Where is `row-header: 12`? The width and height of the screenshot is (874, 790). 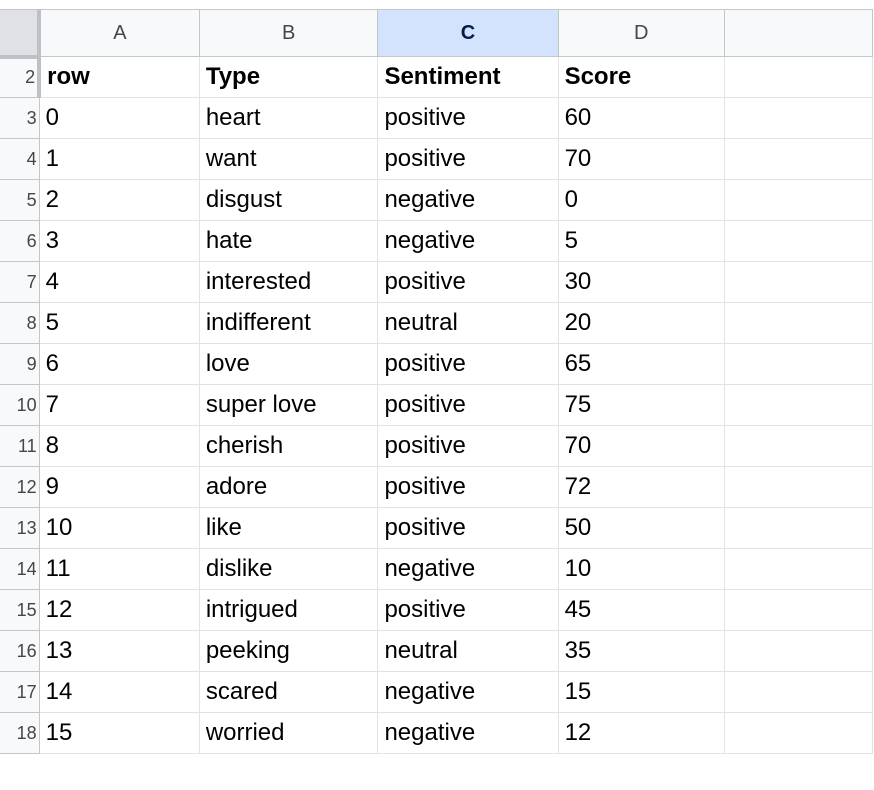 row-header: 12 is located at coordinates (20, 487).